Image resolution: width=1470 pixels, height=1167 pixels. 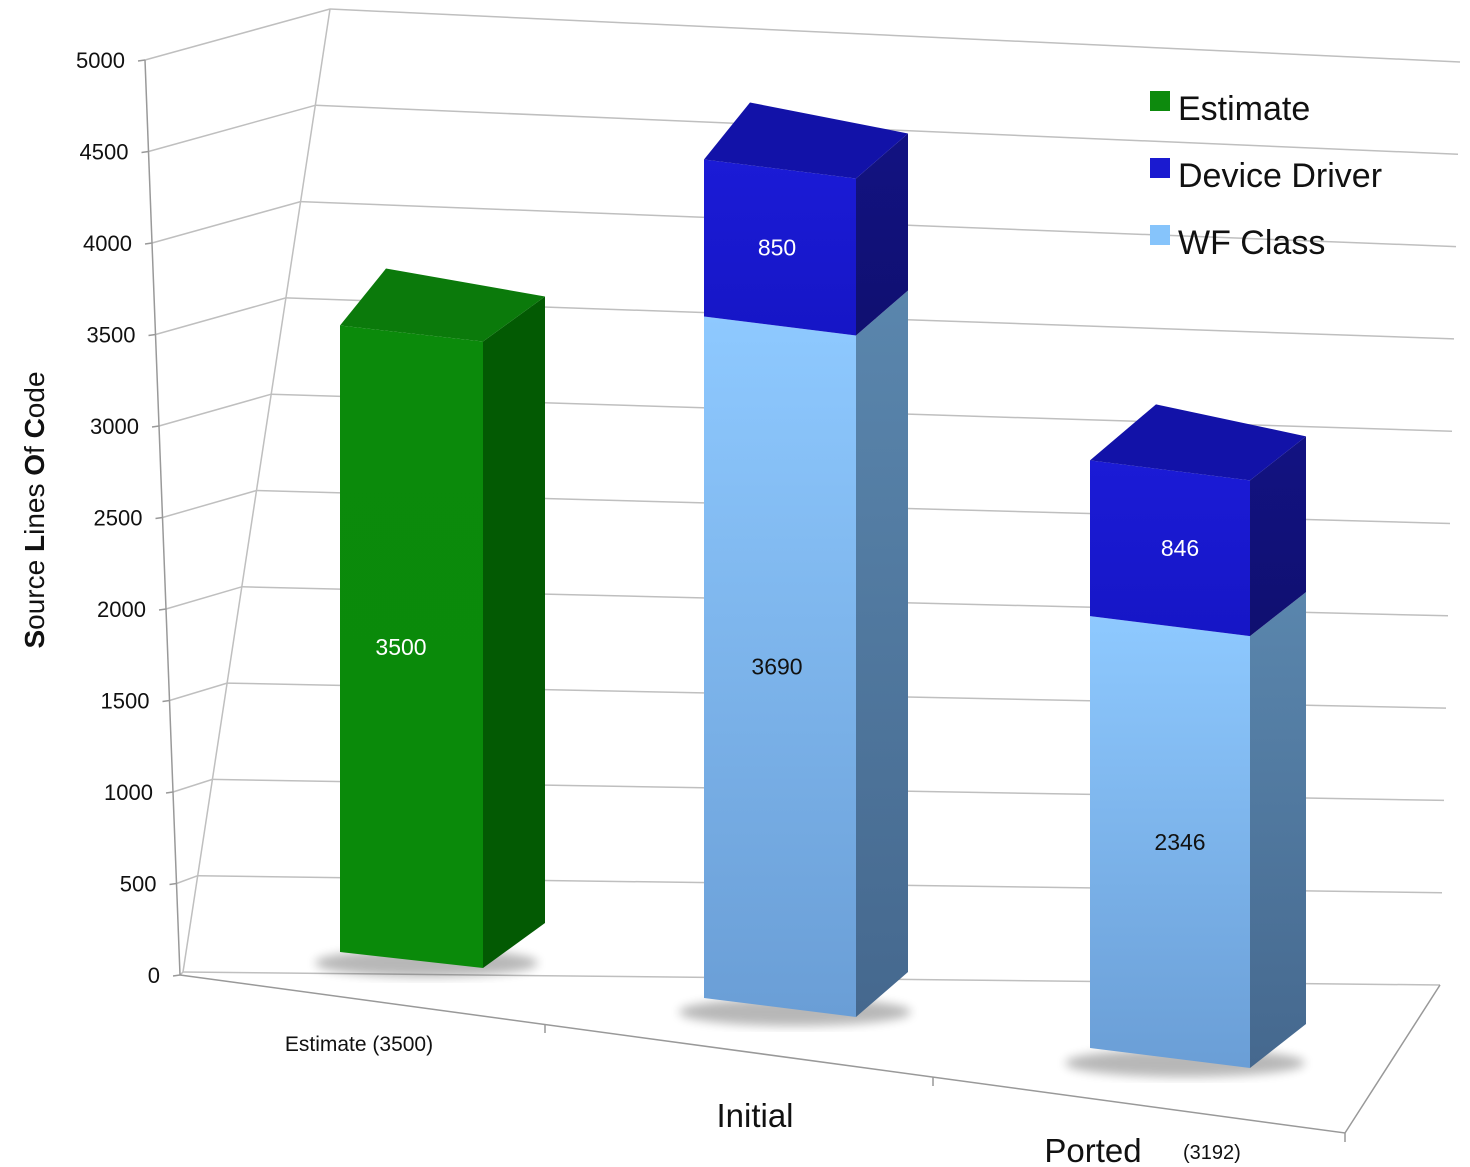 I want to click on category-labels: Estimate (3500) Initial Ported (3192), so click(x=763, y=1100).